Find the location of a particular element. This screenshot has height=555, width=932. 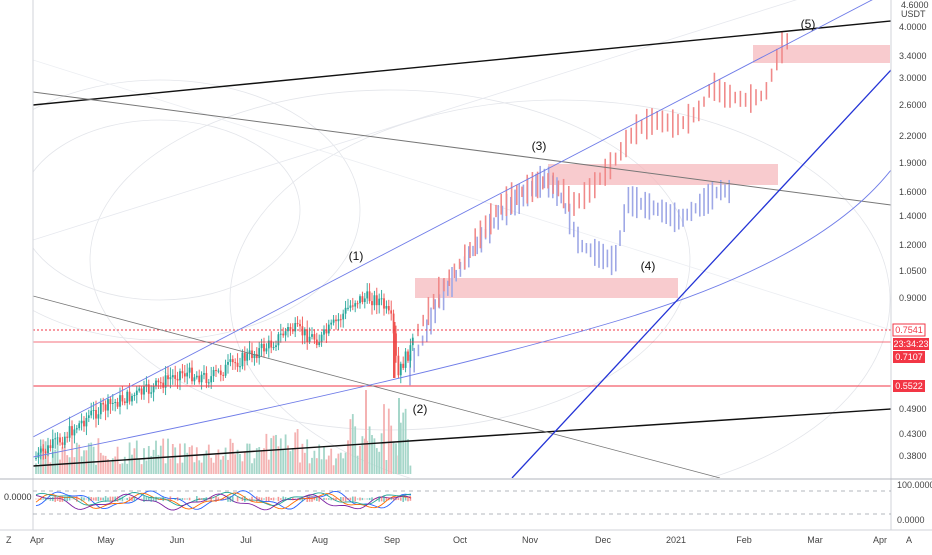

price-badge-0: 0.7541 is located at coordinates (909, 330).